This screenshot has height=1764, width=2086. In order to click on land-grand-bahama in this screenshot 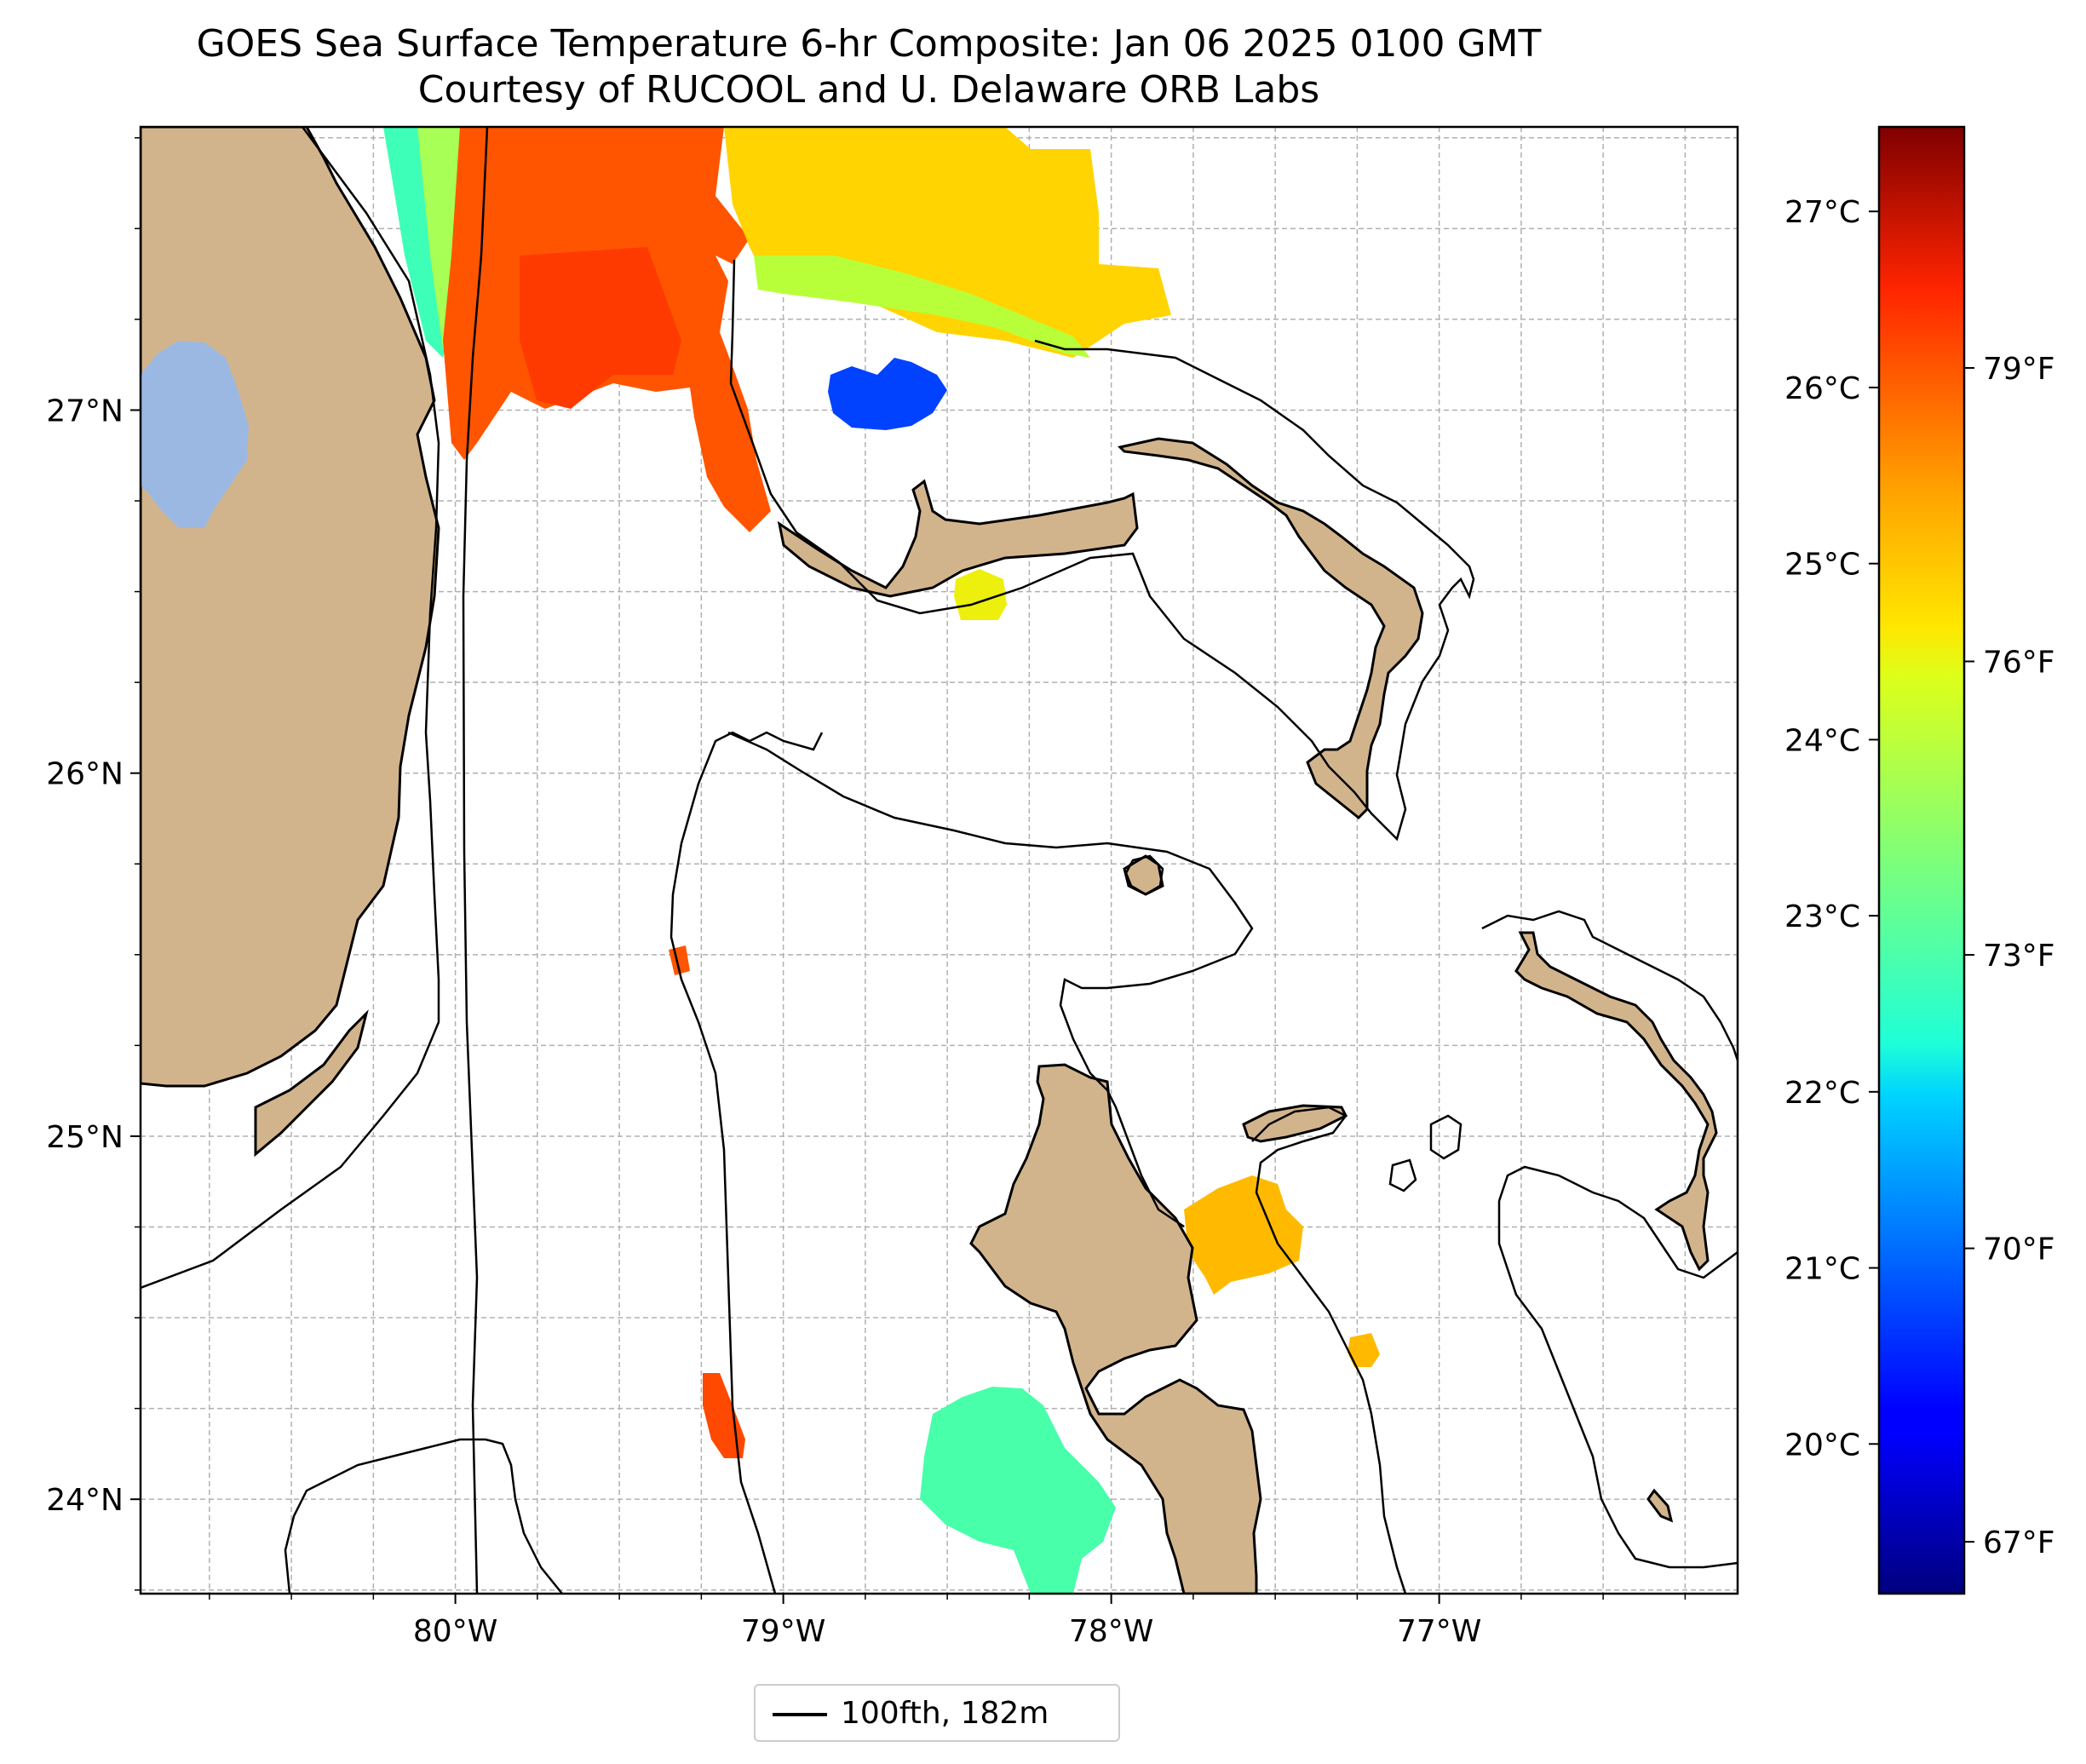, I will do `click(958, 538)`.